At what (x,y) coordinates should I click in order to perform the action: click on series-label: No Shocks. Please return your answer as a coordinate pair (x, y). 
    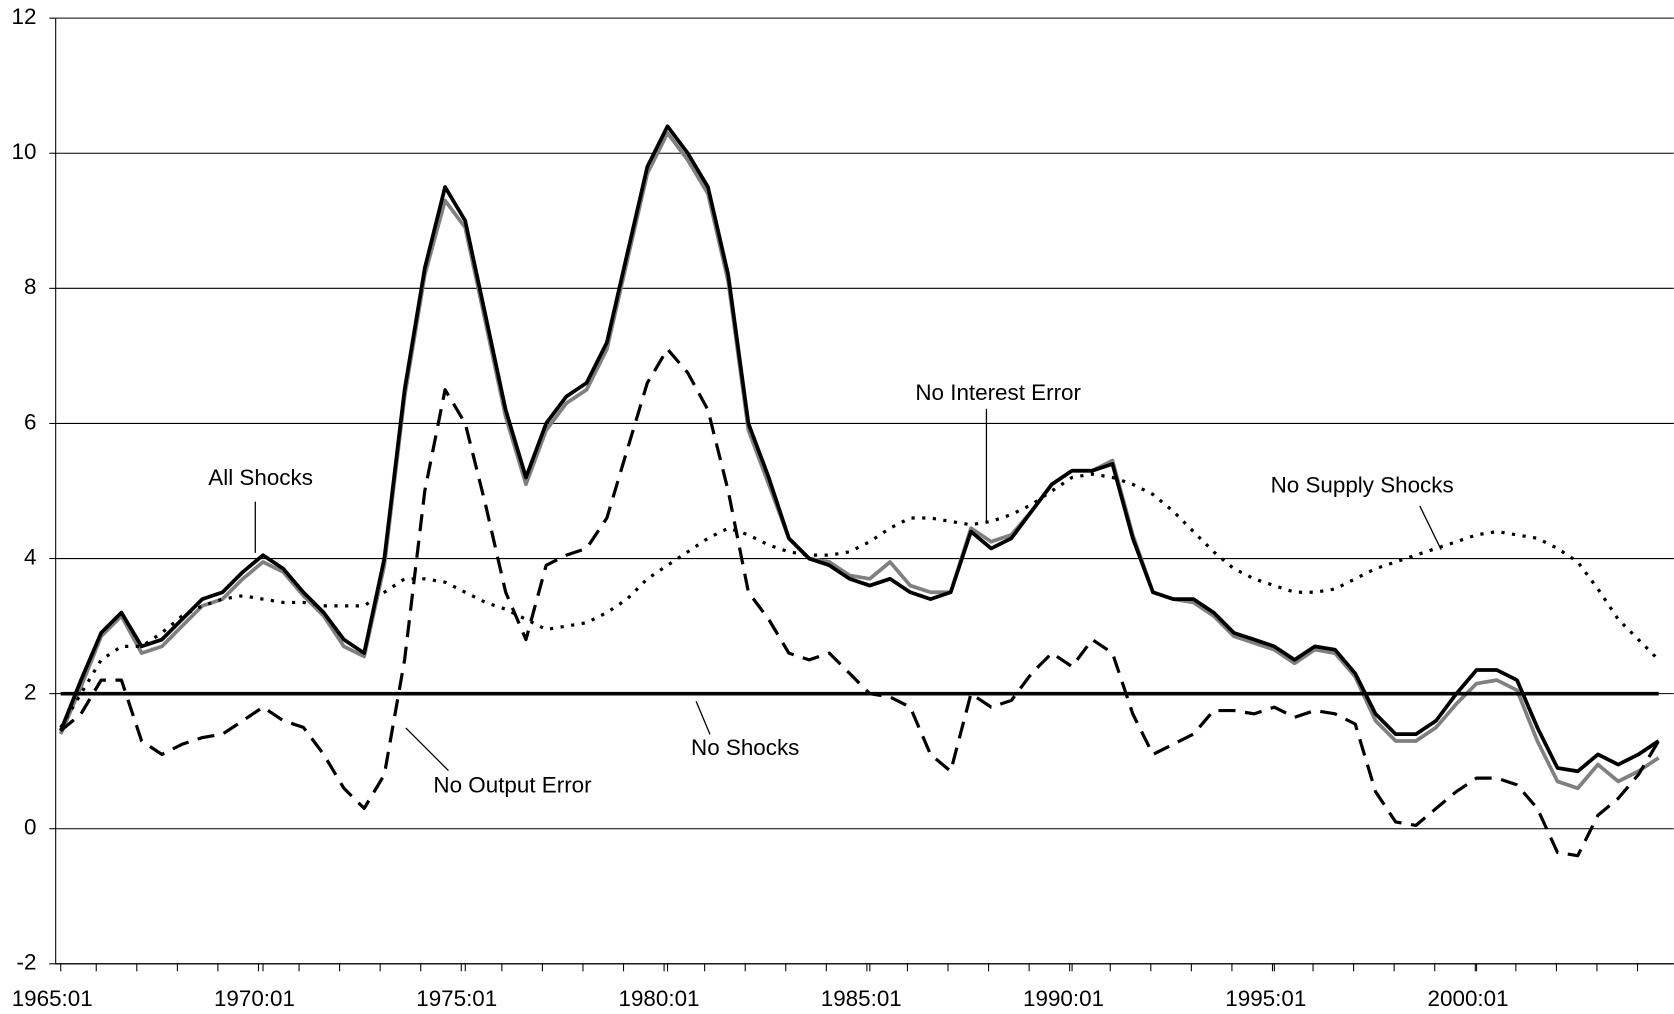
    Looking at the image, I should click on (745, 747).